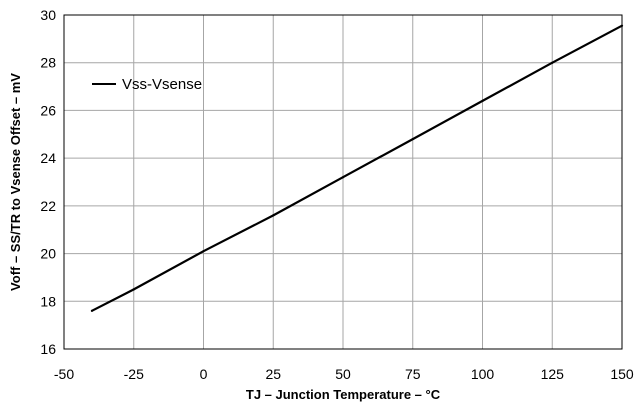 Image resolution: width=634 pixels, height=405 pixels. What do you see at coordinates (48, 349) in the screenshot?
I see `y-tick-label: 16` at bounding box center [48, 349].